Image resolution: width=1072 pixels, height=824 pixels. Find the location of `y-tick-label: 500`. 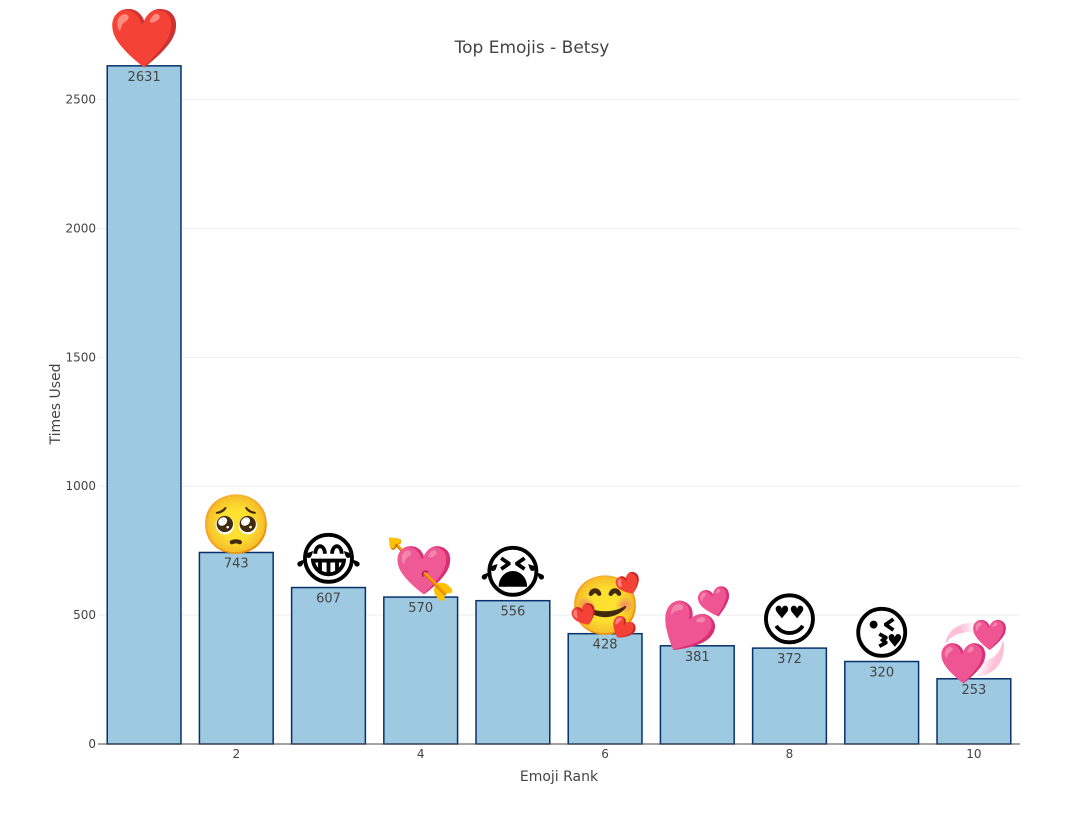

y-tick-label: 500 is located at coordinates (84, 615).